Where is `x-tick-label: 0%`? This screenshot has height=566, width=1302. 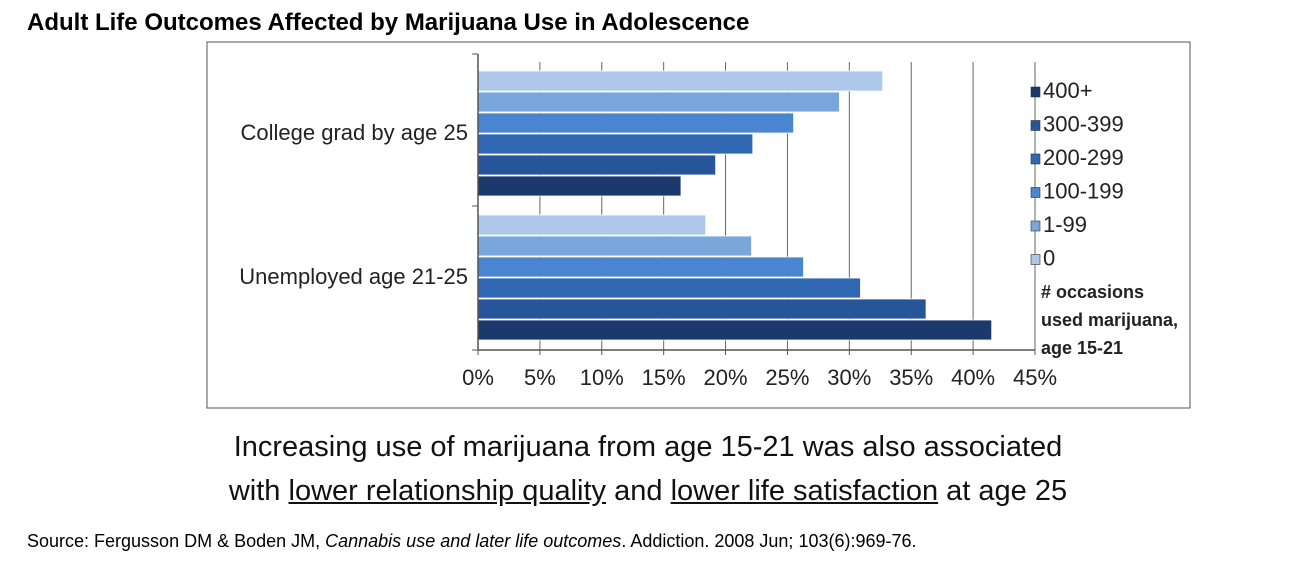
x-tick-label: 0% is located at coordinates (478, 377).